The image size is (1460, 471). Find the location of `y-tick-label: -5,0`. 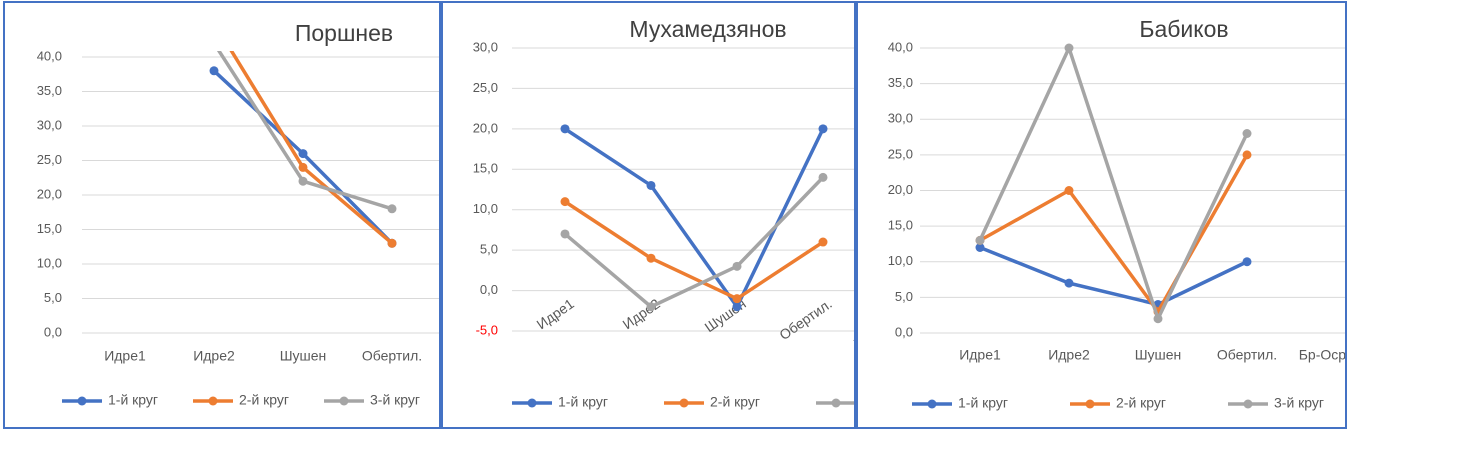

y-tick-label: -5,0 is located at coordinates (487, 329).